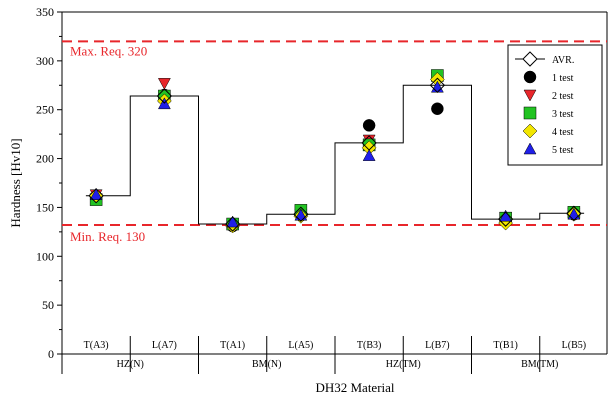  I want to click on data-point-2-test, so click(164, 84).